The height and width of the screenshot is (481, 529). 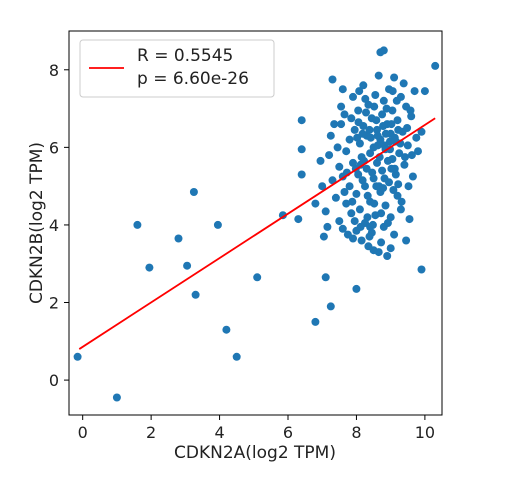 I want to click on legend: R = 0.5545 p = 6.60e-26, so click(x=177, y=68).